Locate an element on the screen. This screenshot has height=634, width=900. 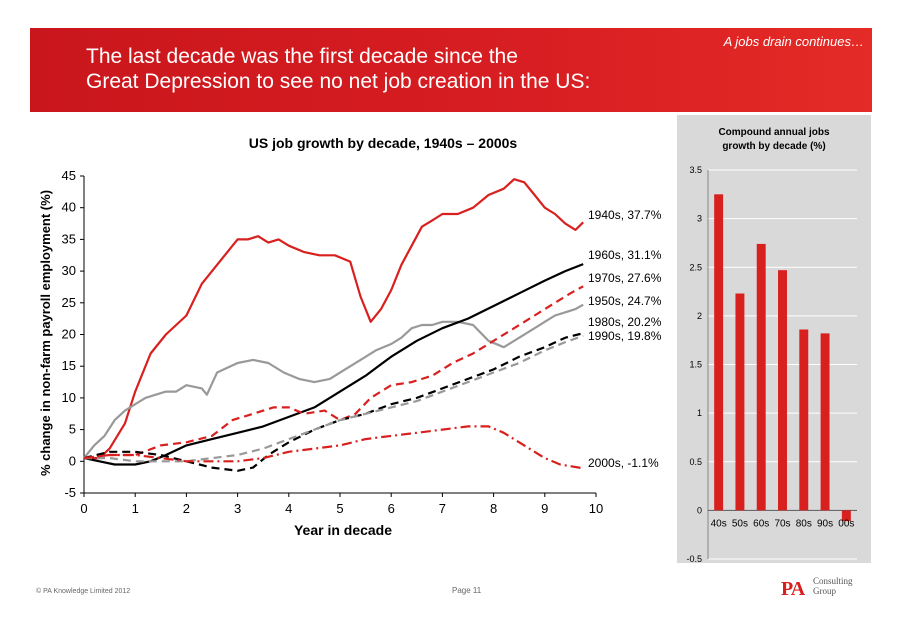
series-label-1940s: 1940s, 37.7% is located at coordinates (625, 215).